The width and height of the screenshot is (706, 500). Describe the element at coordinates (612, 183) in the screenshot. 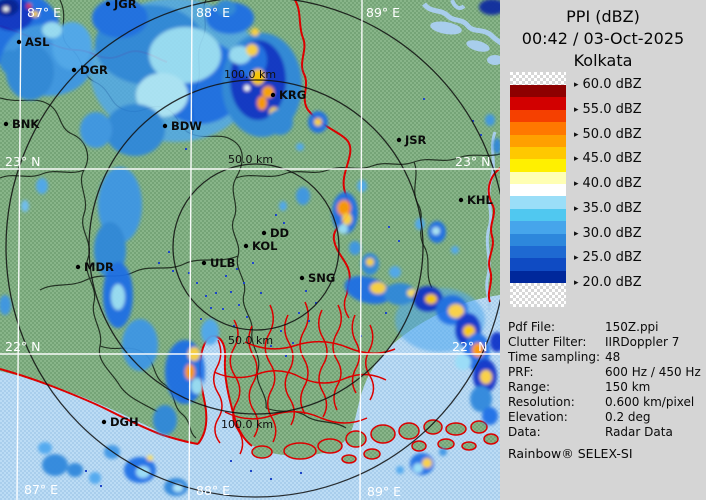

I see `tick-value: 40.0 dBZ` at that location.